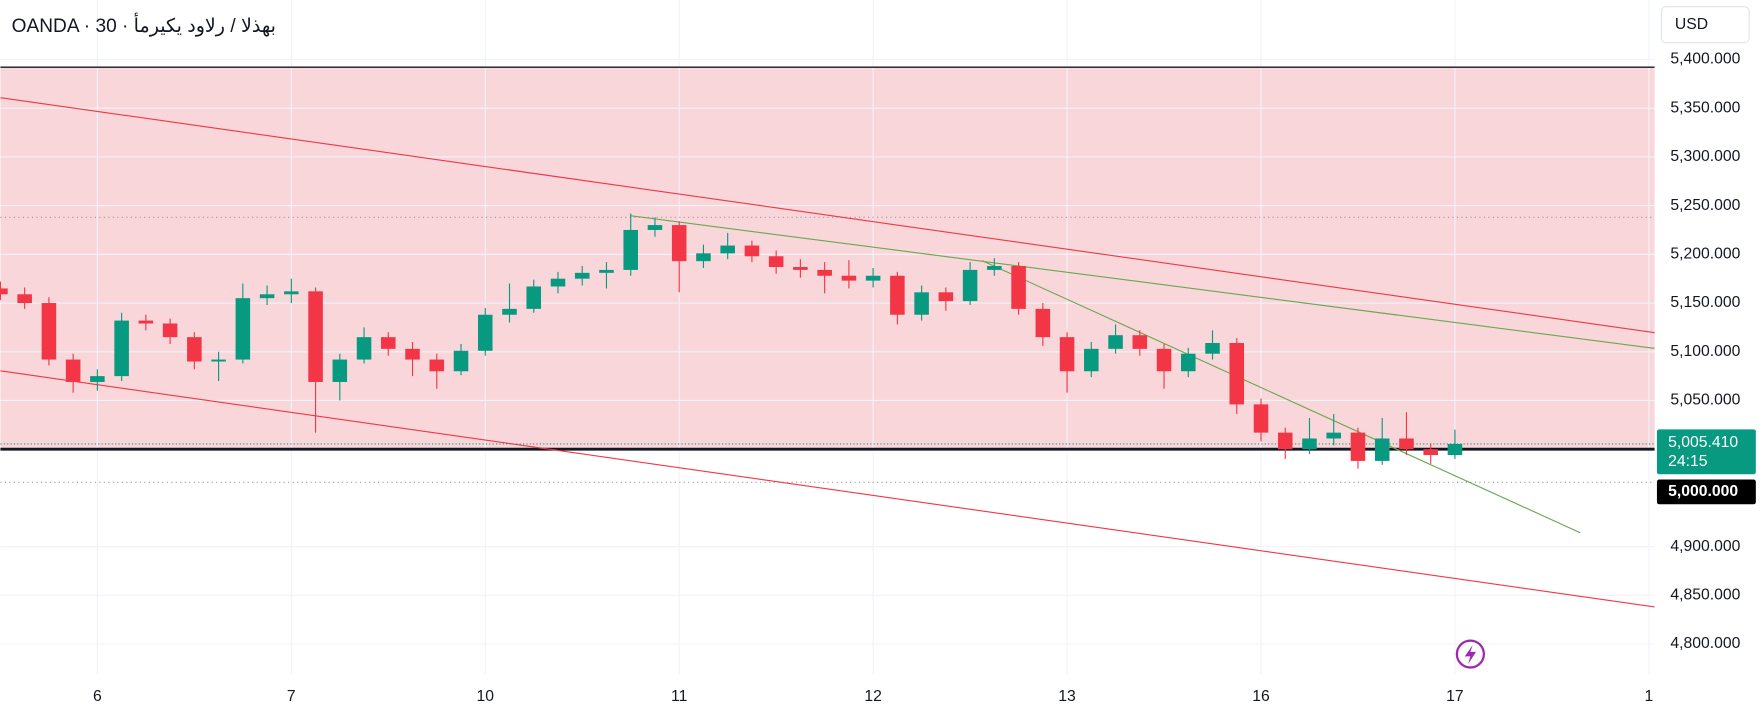 The height and width of the screenshot is (717, 1763). Describe the element at coordinates (291, 696) in the screenshot. I see `x-tick-label: 7` at that location.